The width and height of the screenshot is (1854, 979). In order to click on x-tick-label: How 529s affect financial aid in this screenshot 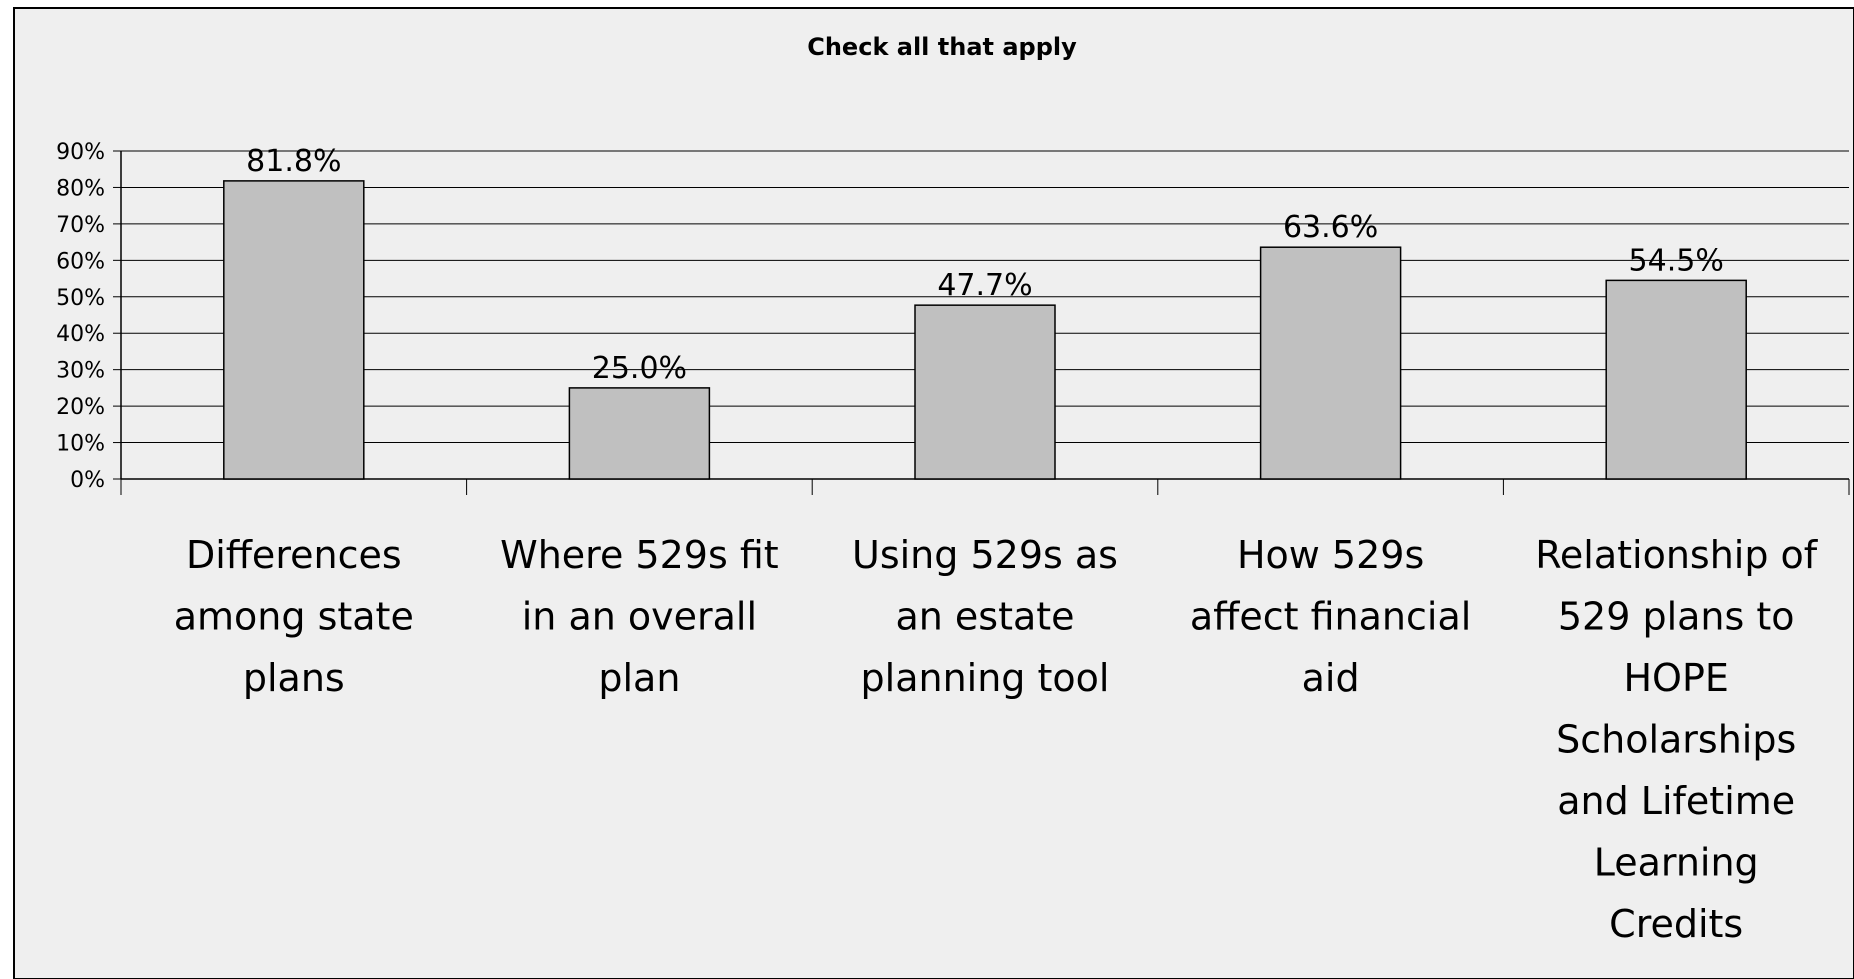, I will do `click(1330, 616)`.